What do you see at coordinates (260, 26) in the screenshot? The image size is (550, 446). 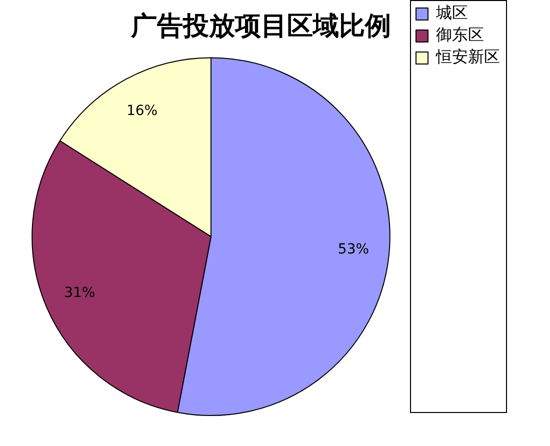 I see `chart-title: 广告投放项目区域比例` at bounding box center [260, 26].